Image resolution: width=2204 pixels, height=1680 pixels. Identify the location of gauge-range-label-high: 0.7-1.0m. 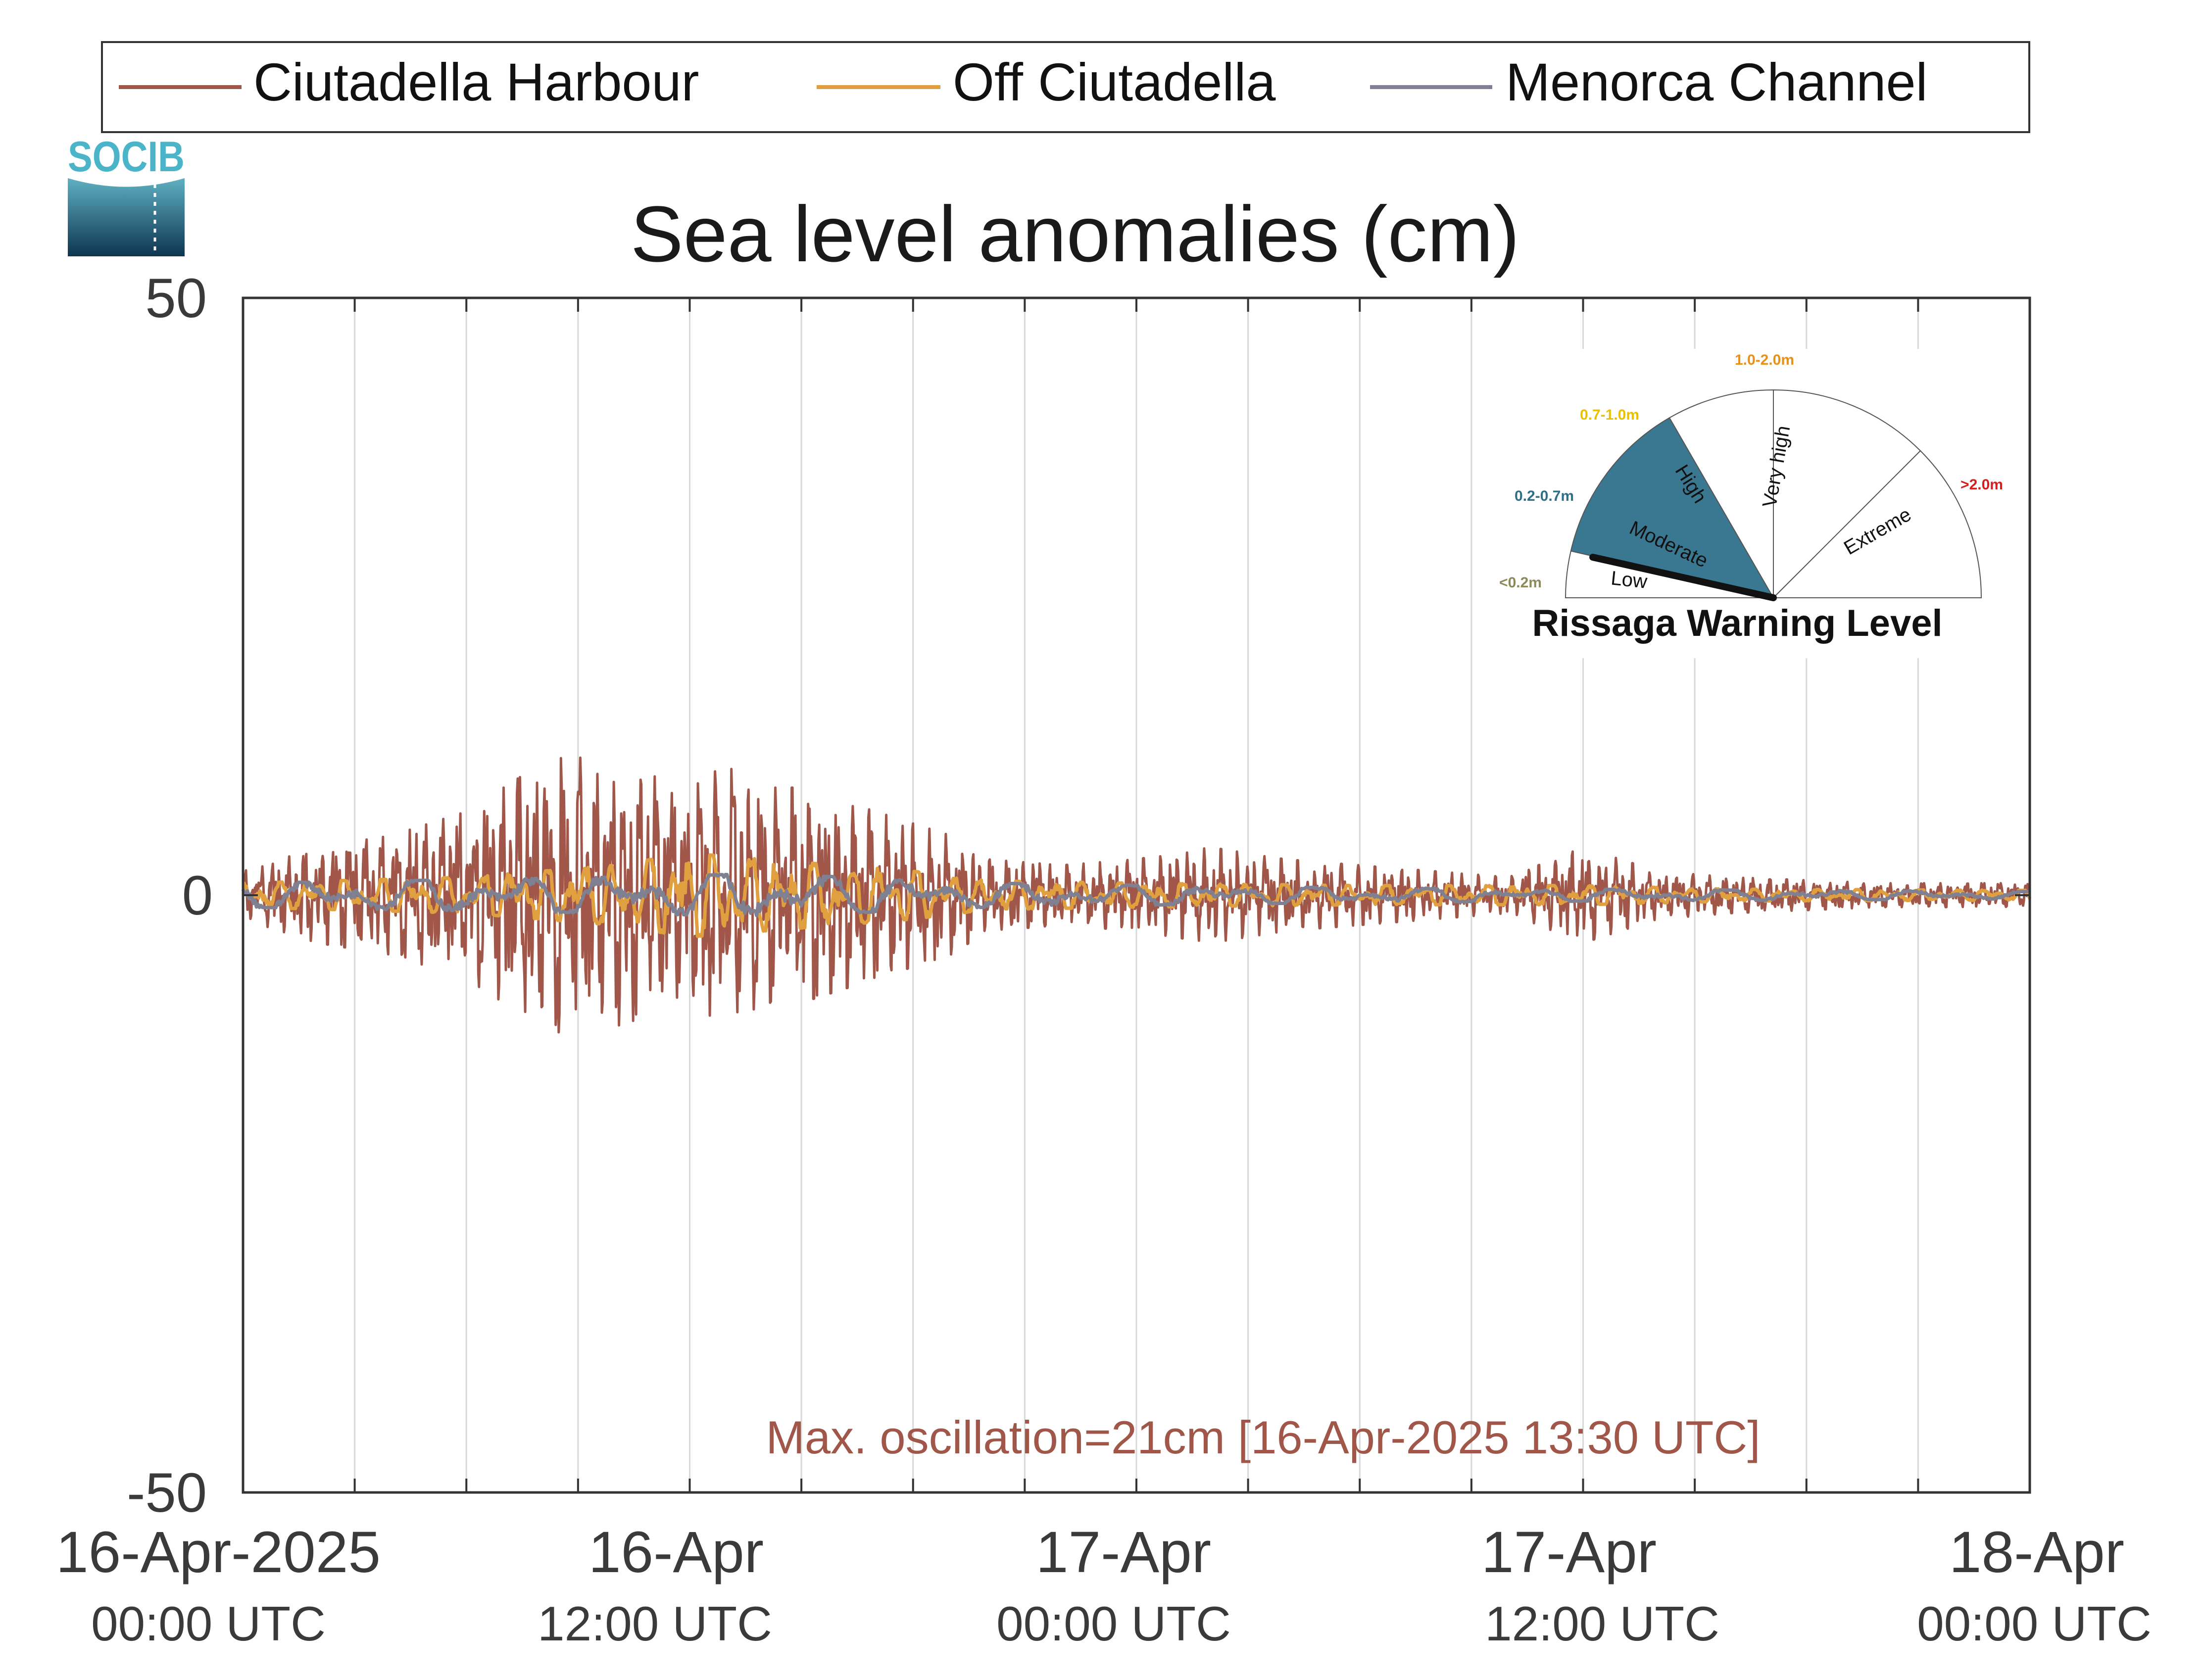
(1609, 415).